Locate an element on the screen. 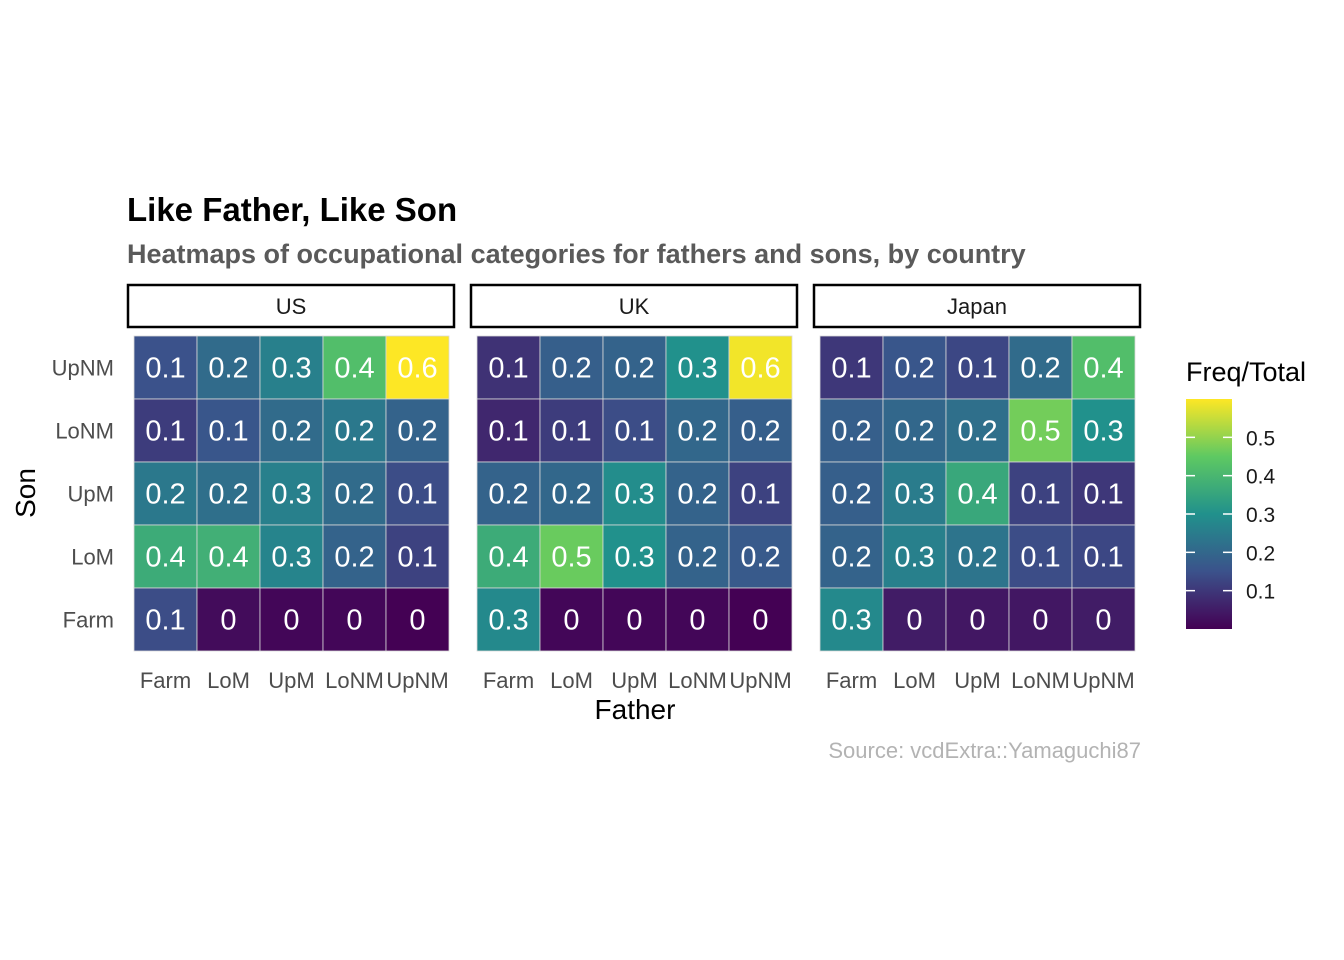 This screenshot has height=960, width=1344. facet-strip-label: Japan is located at coordinates (977, 306).